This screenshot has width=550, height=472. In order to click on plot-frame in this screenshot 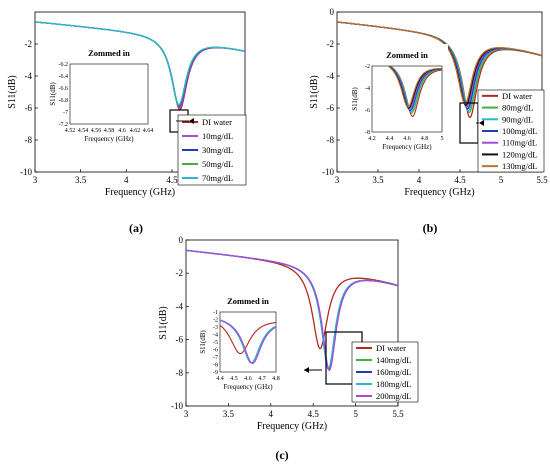, I will do `click(140, 92)`.